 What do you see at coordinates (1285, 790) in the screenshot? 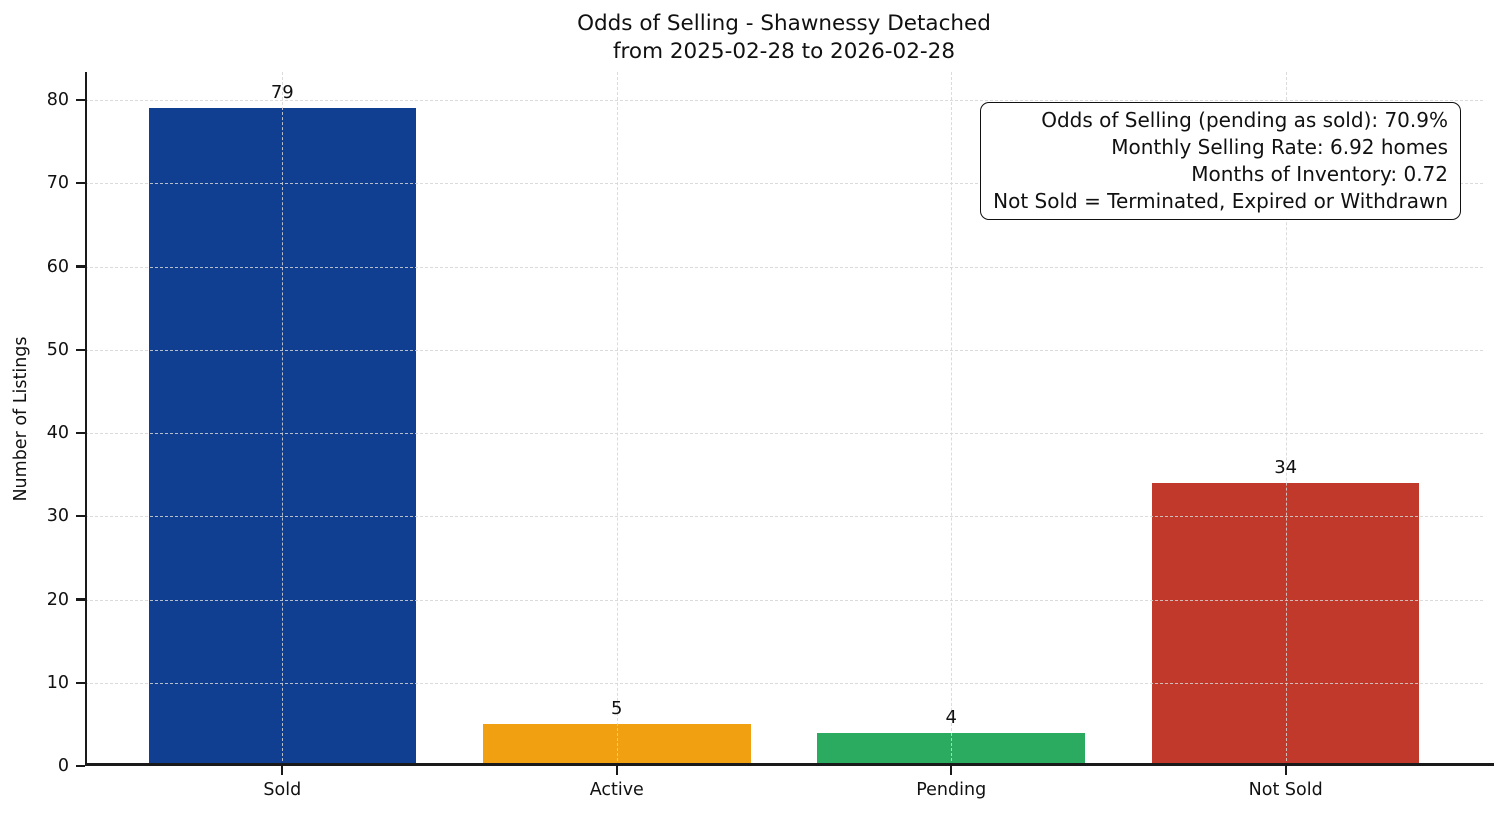
I see `x-tick-label-not-sold: Not Sold` at bounding box center [1285, 790].